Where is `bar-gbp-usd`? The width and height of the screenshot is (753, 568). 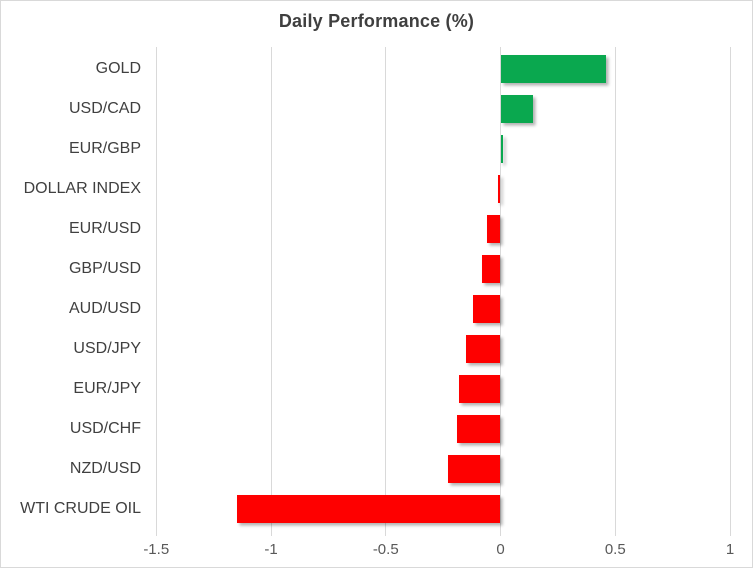 bar-gbp-usd is located at coordinates (491, 269).